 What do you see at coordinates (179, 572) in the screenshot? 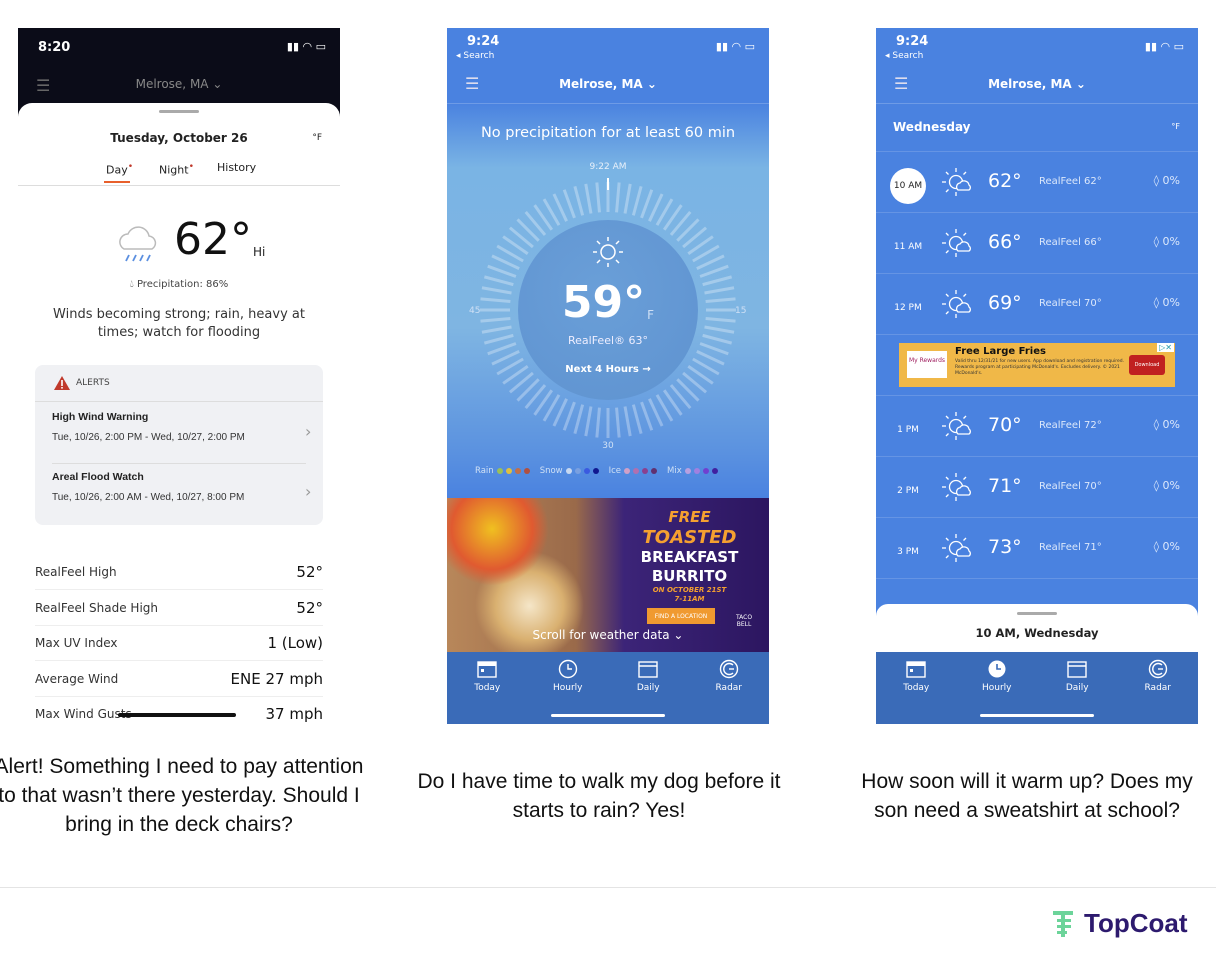
I see `stat-row: RealFeel High 52°` at bounding box center [179, 572].